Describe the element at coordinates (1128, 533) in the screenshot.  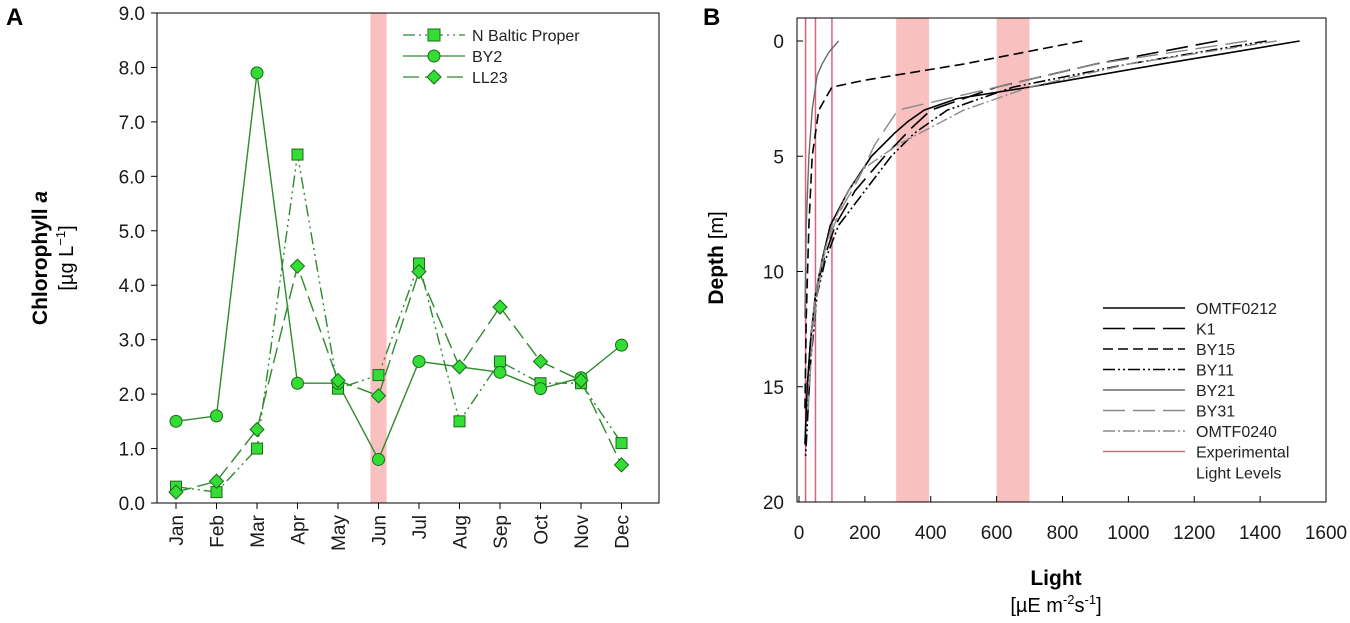
I see `x-tick-label: 1000` at that location.